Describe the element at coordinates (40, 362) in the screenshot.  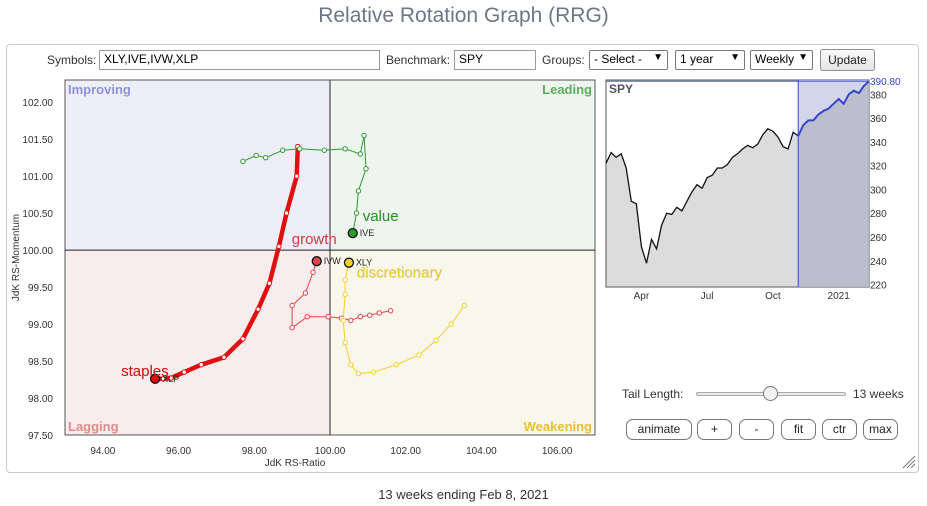
I see `y-tick-label: 98.50` at that location.